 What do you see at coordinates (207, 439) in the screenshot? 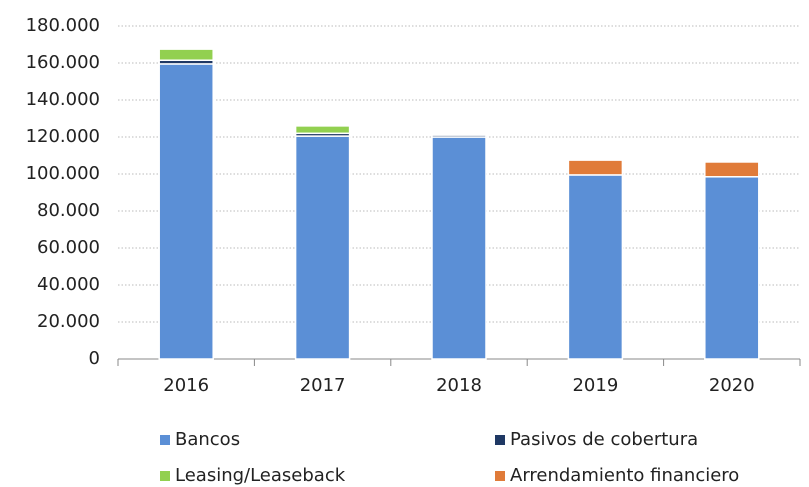
I see `legend-label: Bancos` at bounding box center [207, 439].